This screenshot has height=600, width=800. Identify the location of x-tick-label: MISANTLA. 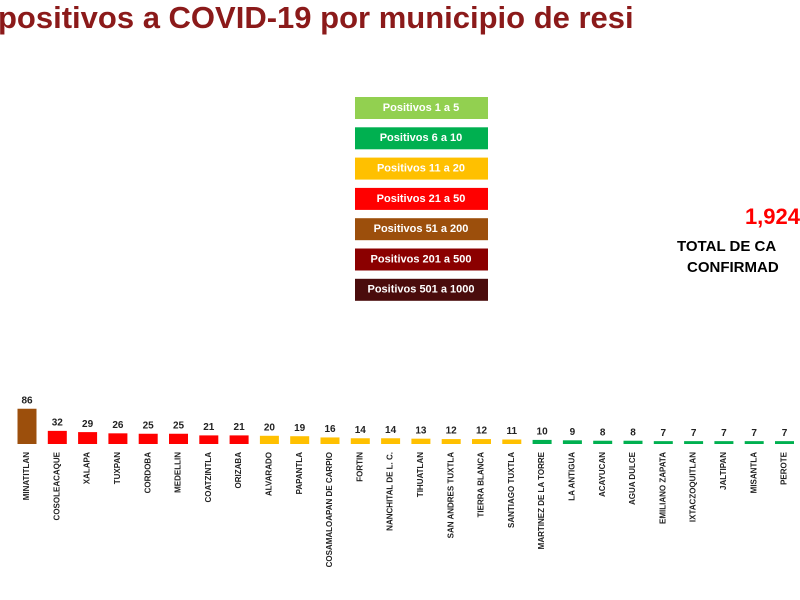
(753, 473).